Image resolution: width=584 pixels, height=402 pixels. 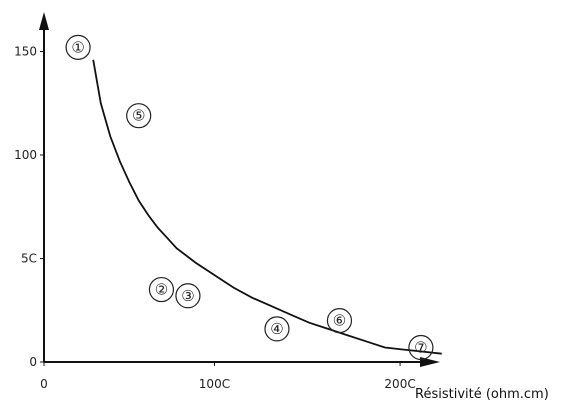 What do you see at coordinates (44, 384) in the screenshot?
I see `x-tick-label: 0` at bounding box center [44, 384].